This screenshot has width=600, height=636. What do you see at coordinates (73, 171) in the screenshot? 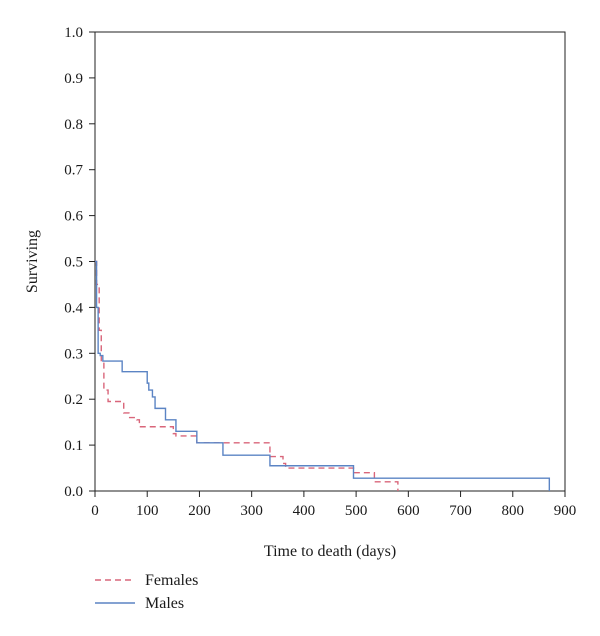
I see `y-tick-label: 0.7` at bounding box center [73, 171].